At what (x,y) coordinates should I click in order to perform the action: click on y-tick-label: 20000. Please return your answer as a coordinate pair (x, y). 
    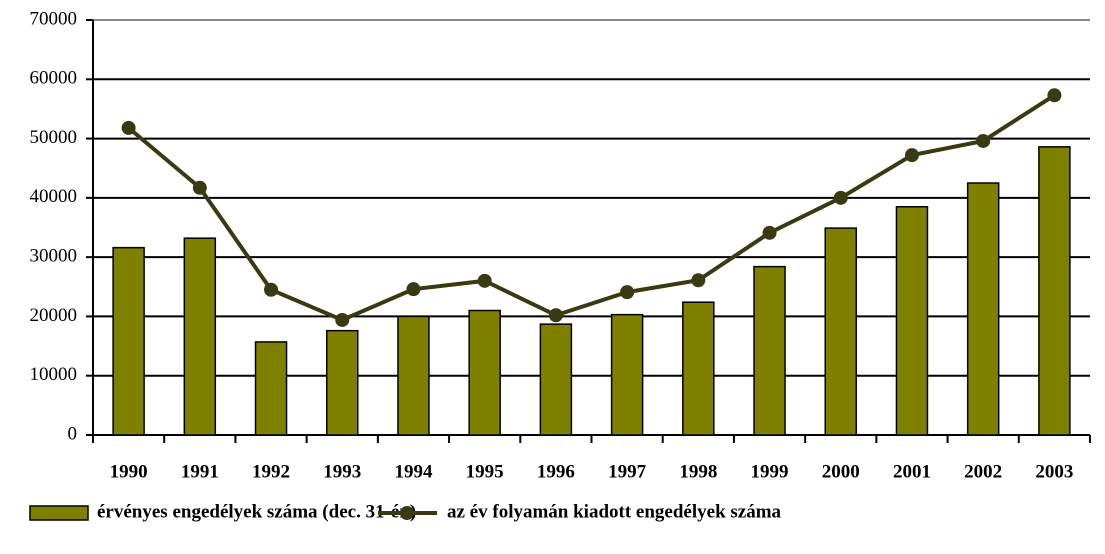
    Looking at the image, I should click on (54, 315).